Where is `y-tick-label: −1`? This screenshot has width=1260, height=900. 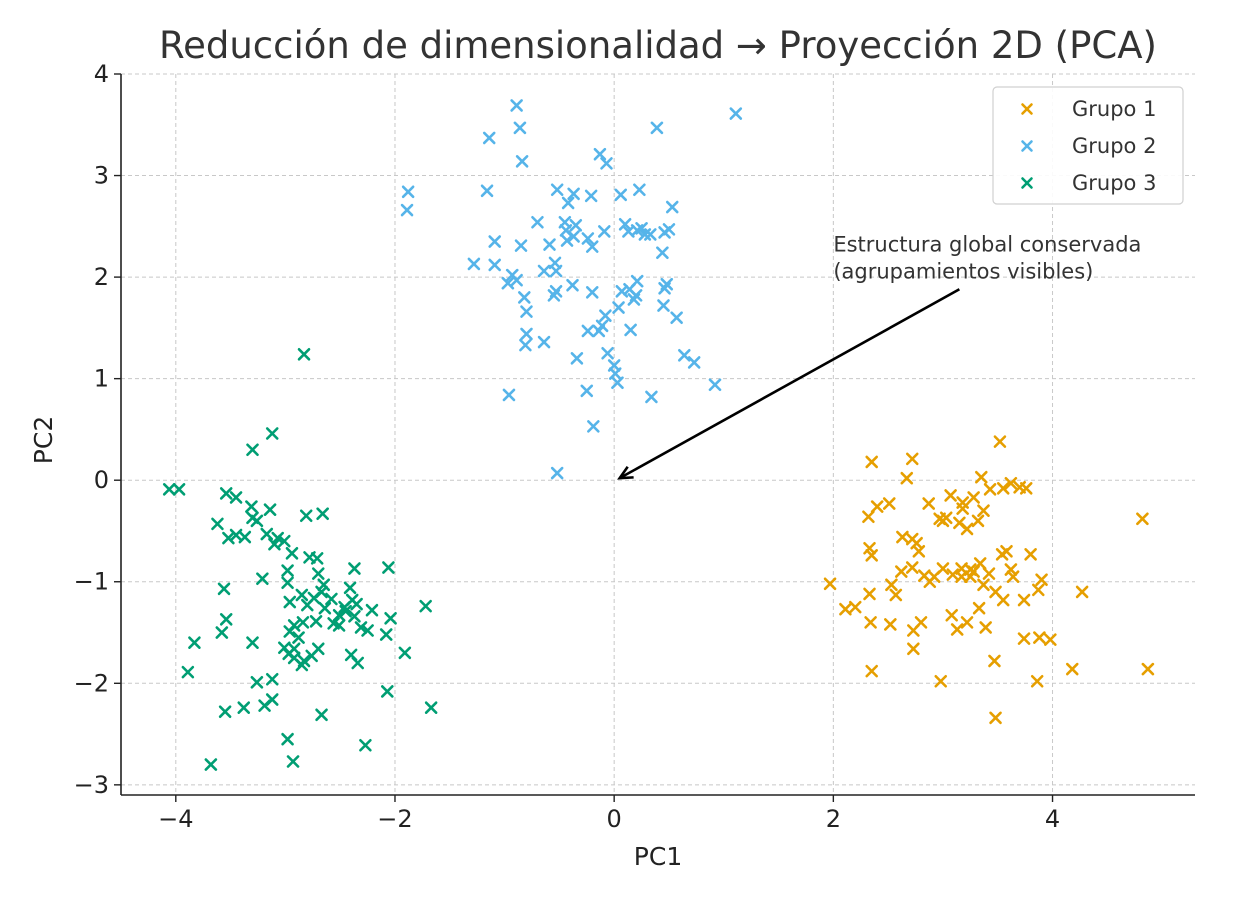 y-tick-label: −1 is located at coordinates (91, 582).